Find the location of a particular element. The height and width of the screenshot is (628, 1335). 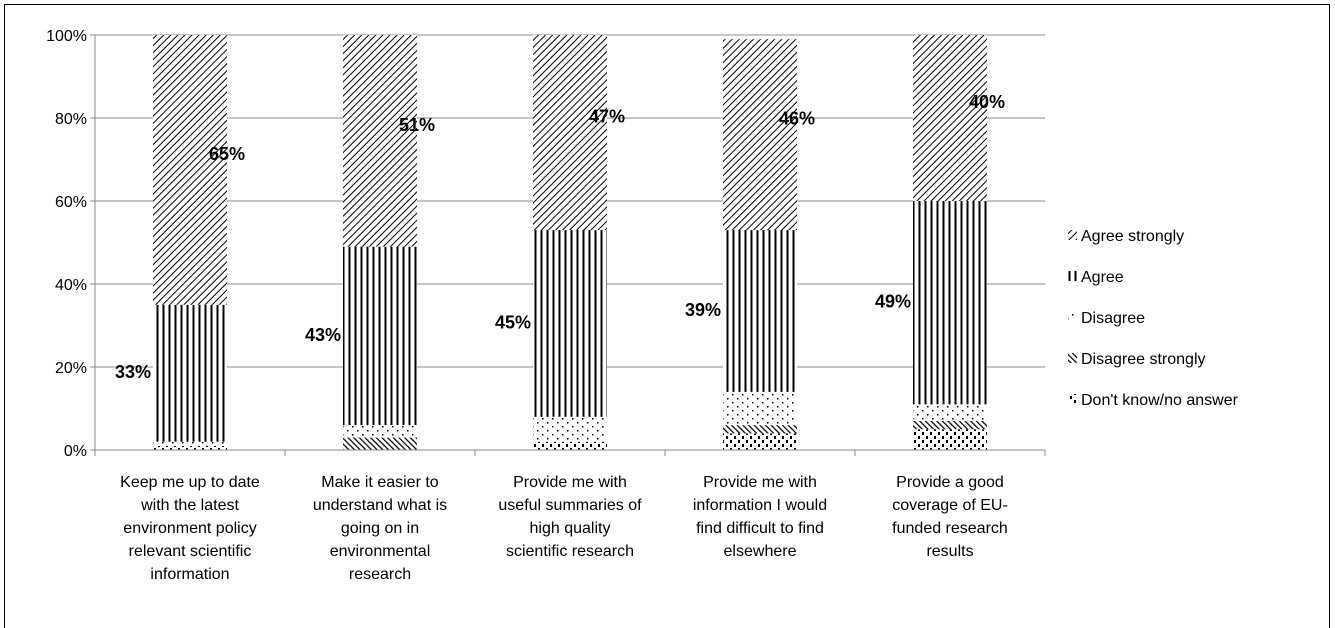

x-tick-label: high quality is located at coordinates (570, 528).